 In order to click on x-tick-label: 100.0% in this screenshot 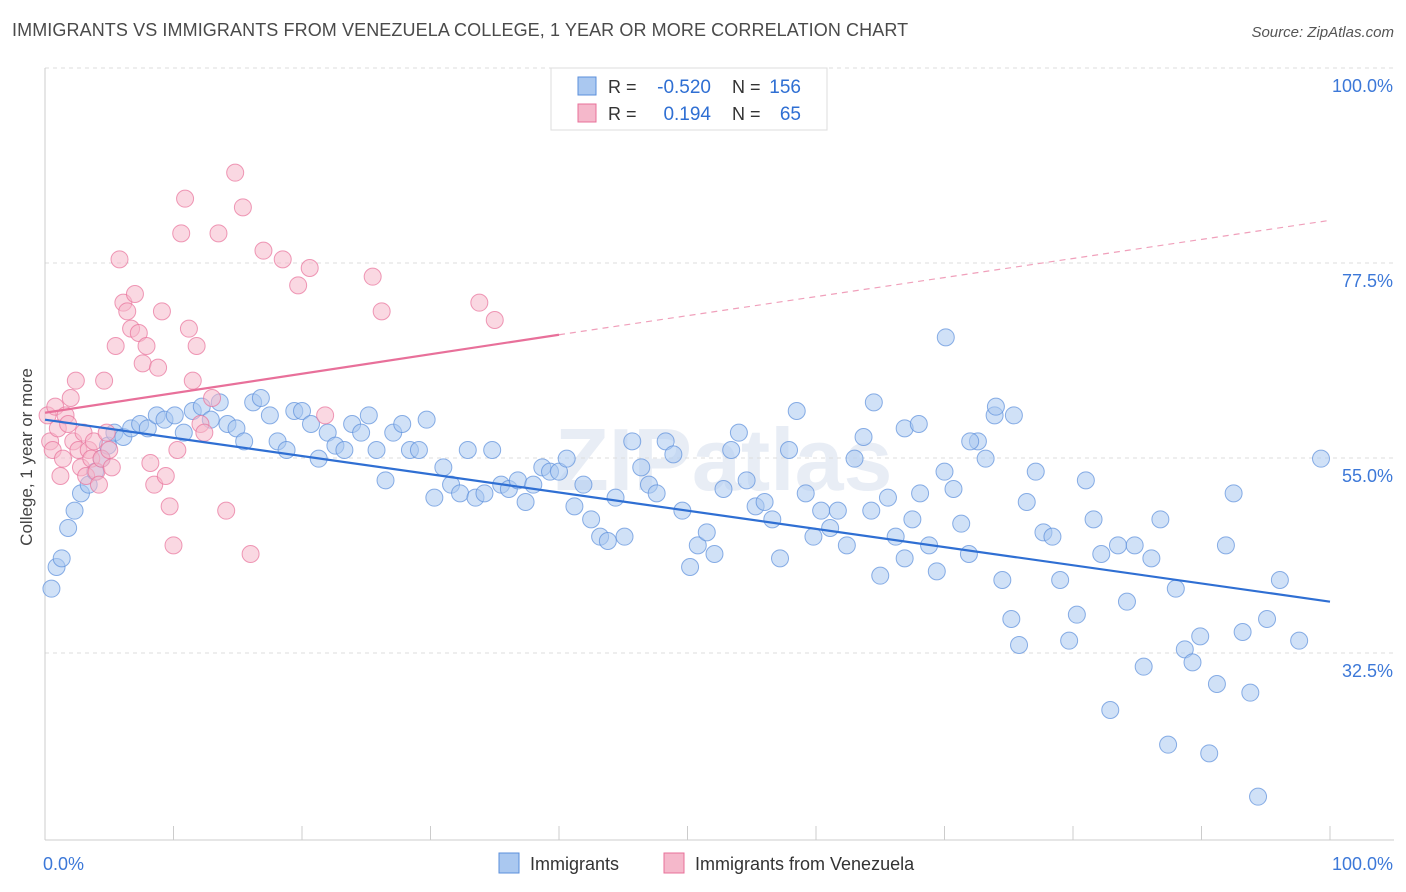, I will do `click(1362, 864)`.